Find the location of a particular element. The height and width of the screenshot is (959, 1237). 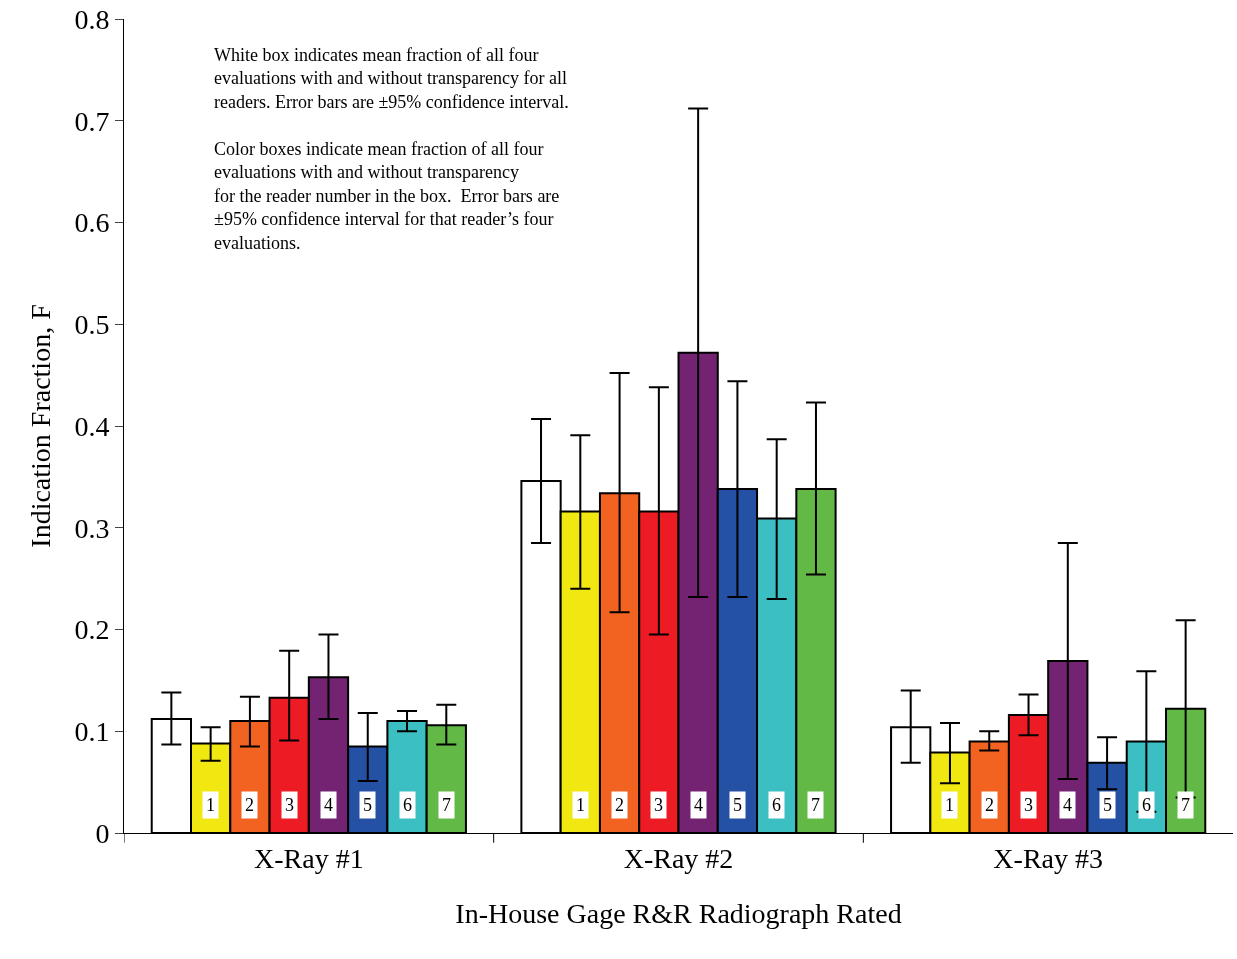

series-label: 7 is located at coordinates (815, 805).